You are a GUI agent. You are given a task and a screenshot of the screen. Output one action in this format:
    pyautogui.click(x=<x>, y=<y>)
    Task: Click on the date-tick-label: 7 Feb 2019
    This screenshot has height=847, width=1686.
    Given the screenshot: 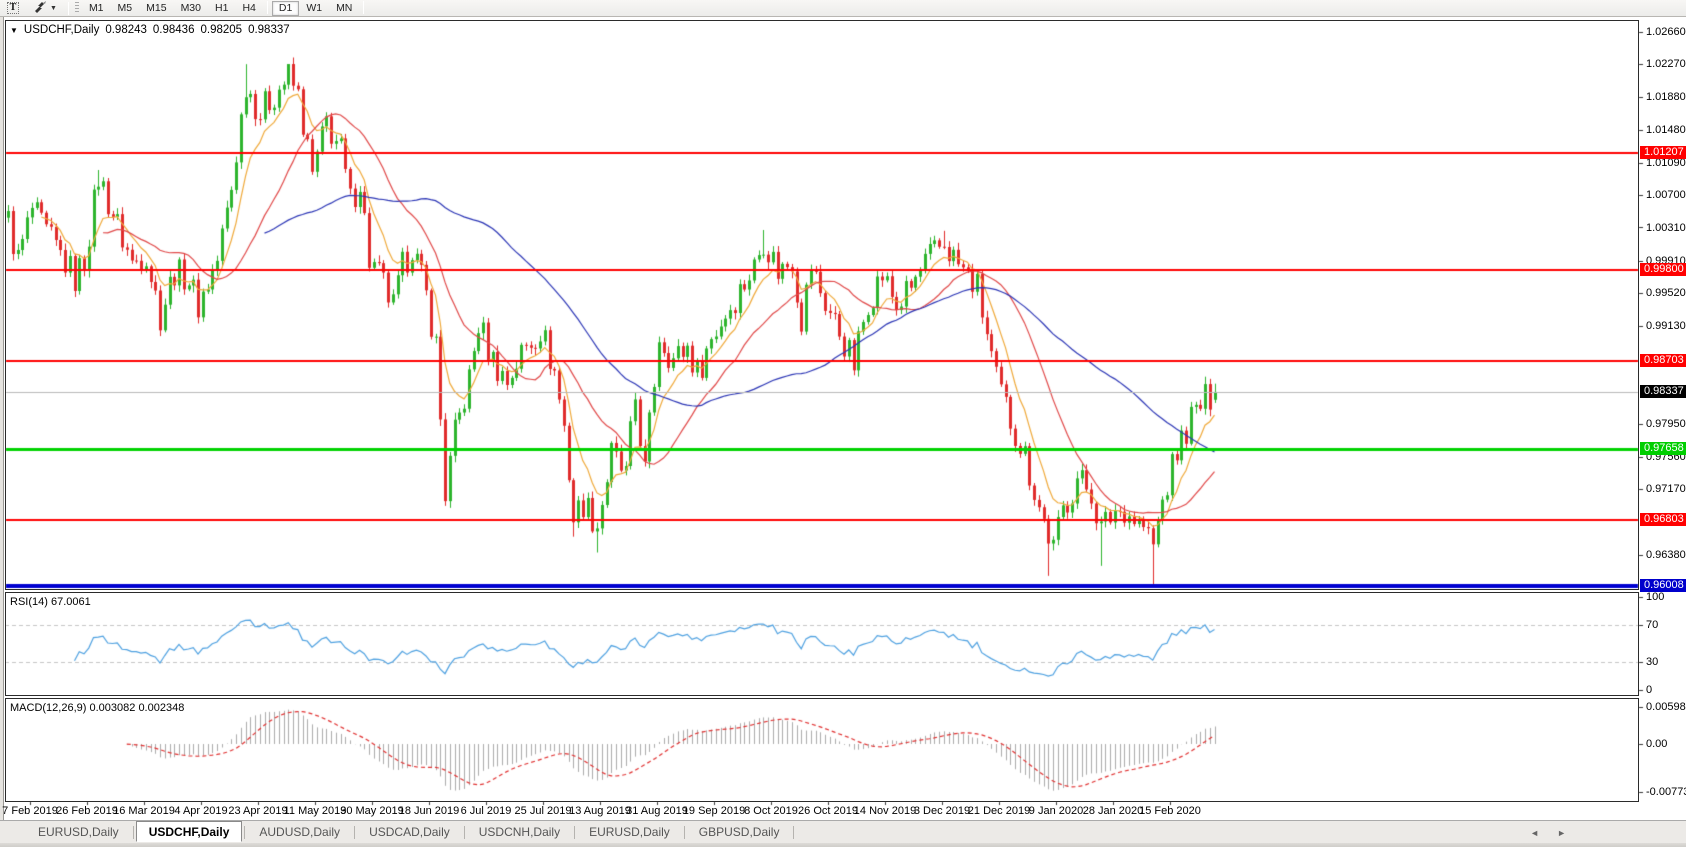 What is the action you would take?
    pyautogui.click(x=30, y=811)
    